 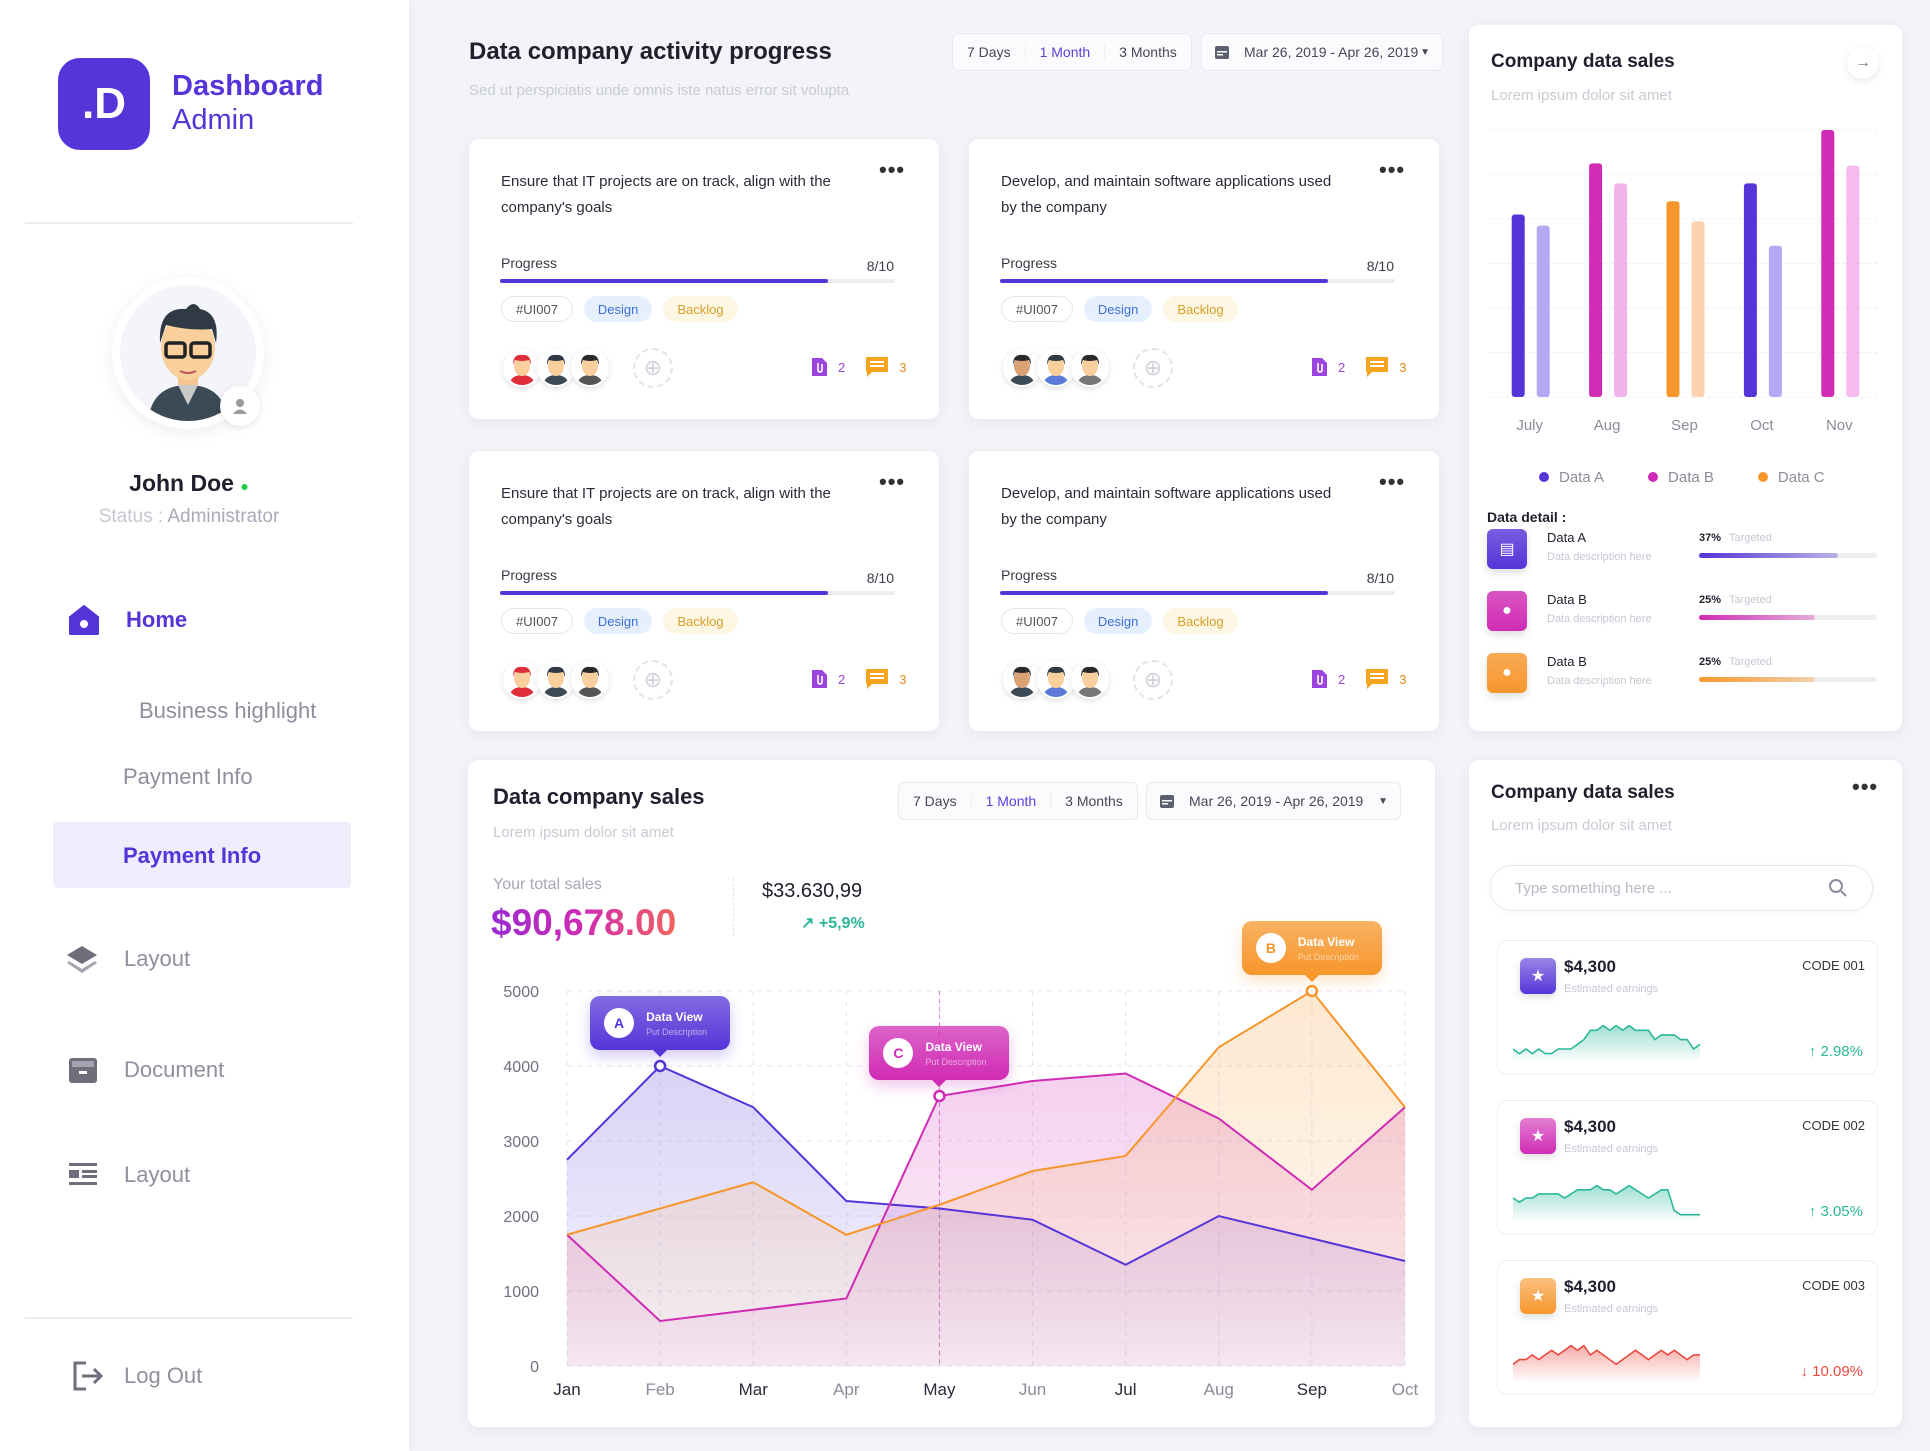 What do you see at coordinates (127, 620) in the screenshot?
I see `nav-home: Home` at bounding box center [127, 620].